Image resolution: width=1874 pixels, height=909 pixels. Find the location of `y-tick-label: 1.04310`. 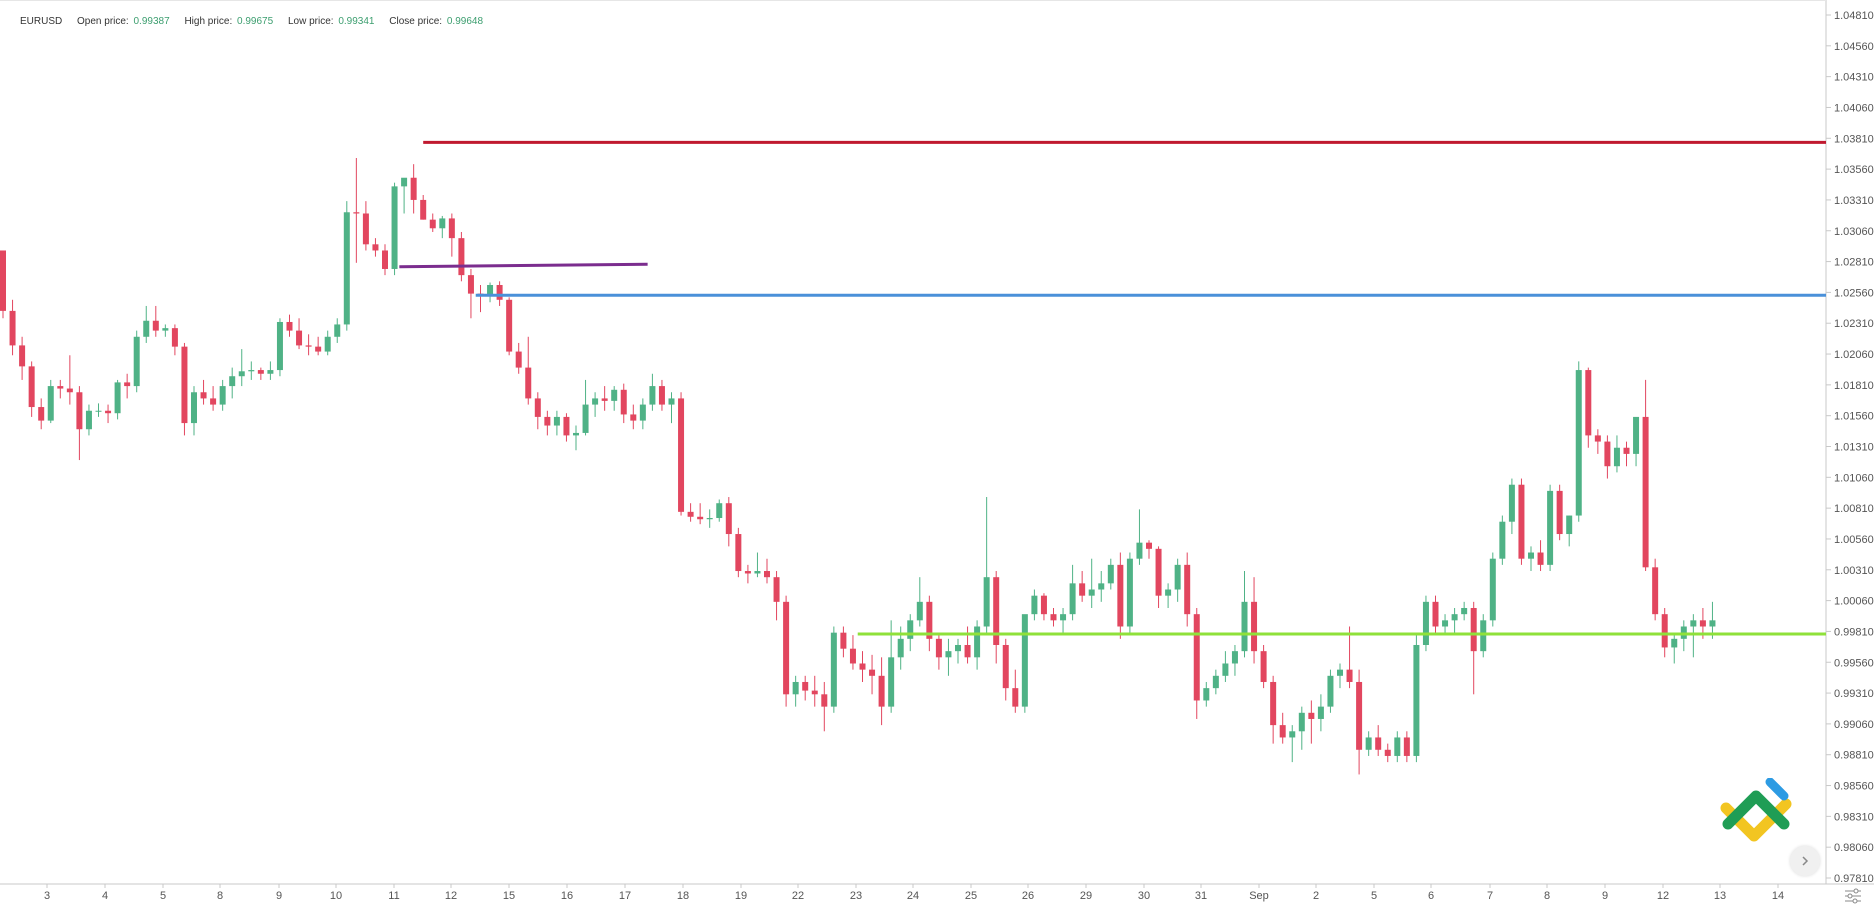

y-tick-label: 1.04310 is located at coordinates (1854, 78).